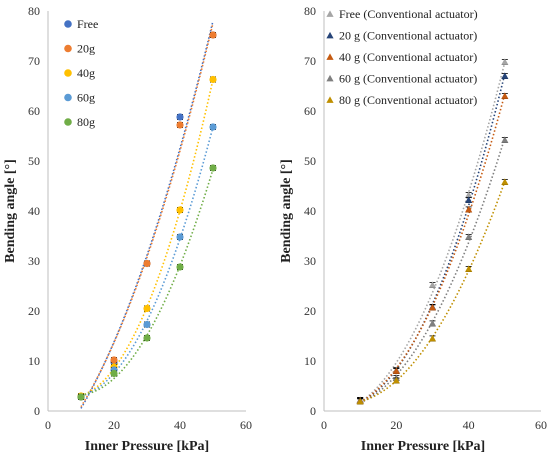  Describe the element at coordinates (86, 98) in the screenshot. I see `legend-label: 60g` at that location.